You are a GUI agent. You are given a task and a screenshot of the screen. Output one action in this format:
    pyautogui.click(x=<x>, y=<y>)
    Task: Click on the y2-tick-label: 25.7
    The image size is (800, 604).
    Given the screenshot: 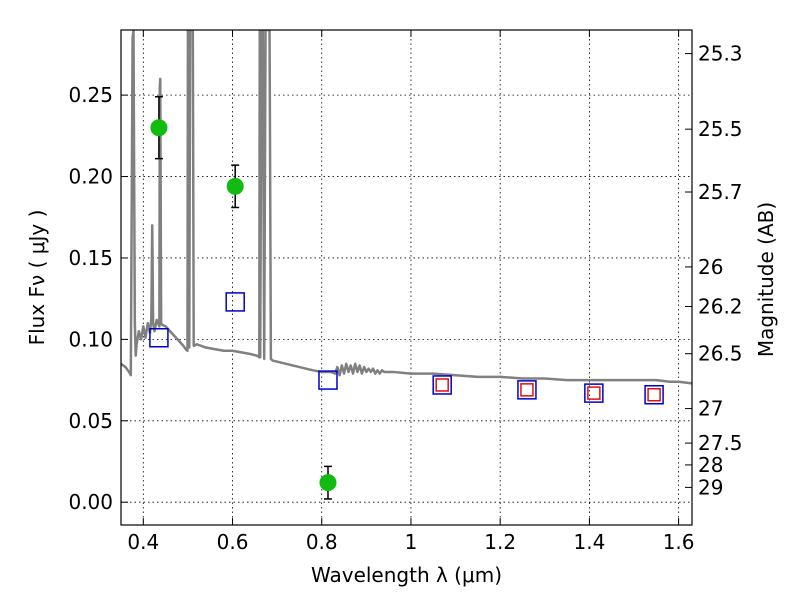 What is the action you would take?
    pyautogui.click(x=720, y=192)
    